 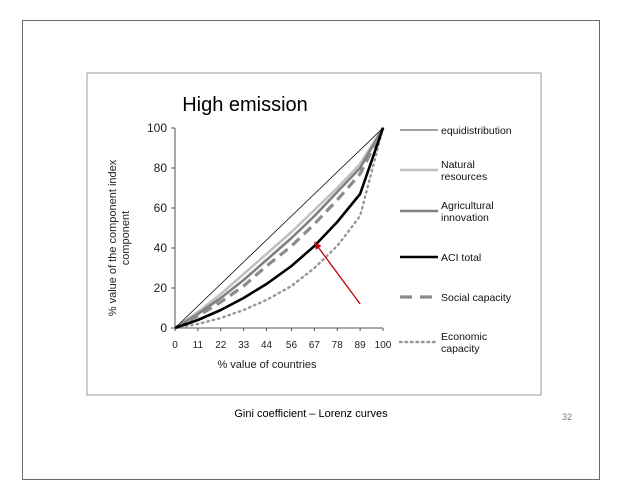 I want to click on legend-label-5-0: Economic, so click(x=464, y=337).